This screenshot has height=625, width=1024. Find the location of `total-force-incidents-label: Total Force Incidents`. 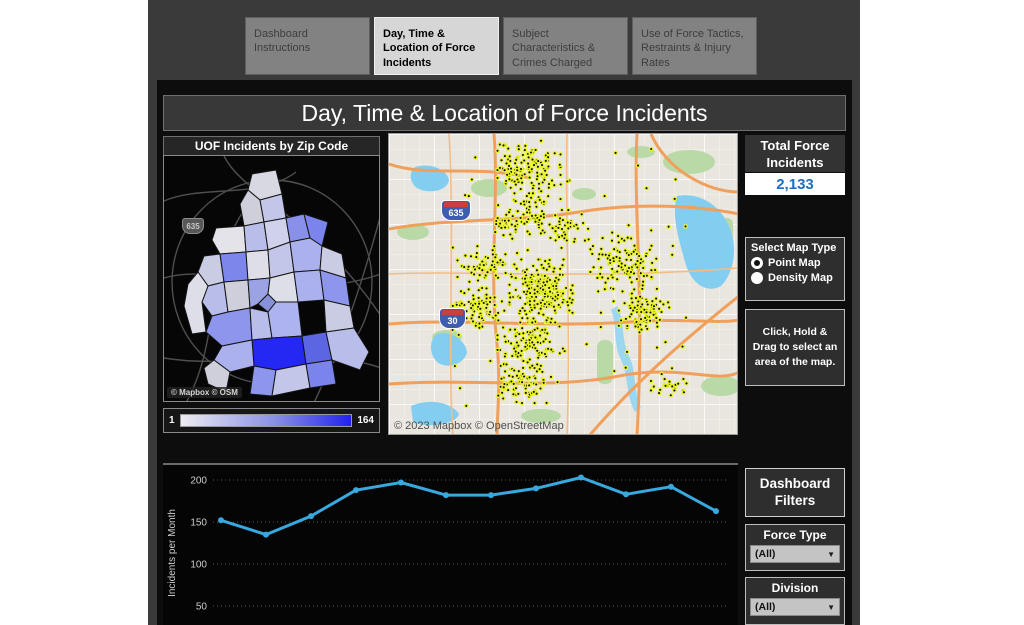

total-force-incidents-label: Total Force Incidents is located at coordinates (795, 153).